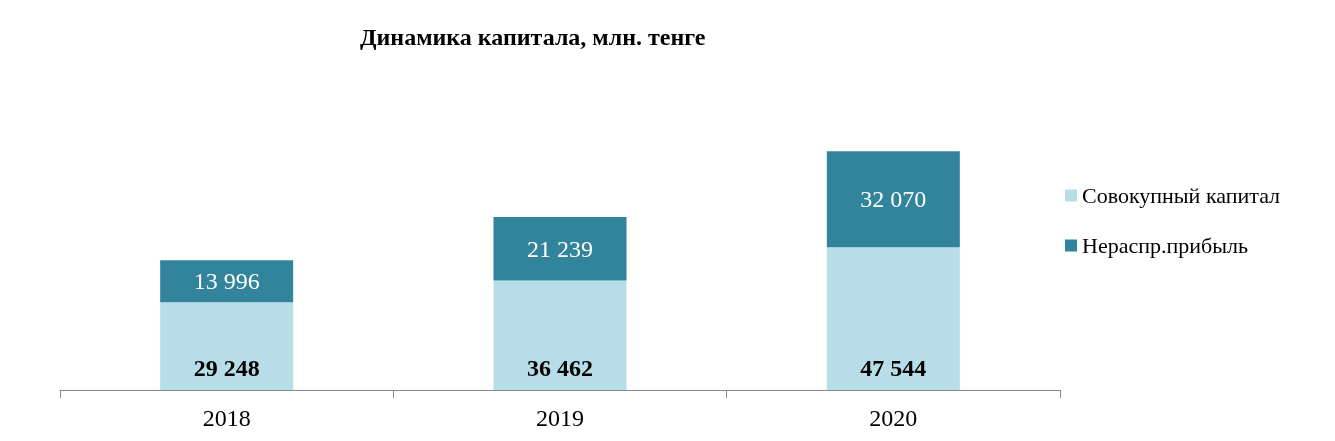 This screenshot has width=1335, height=441. What do you see at coordinates (893, 418) in the screenshot?
I see `x-tick-label: 2020` at bounding box center [893, 418].